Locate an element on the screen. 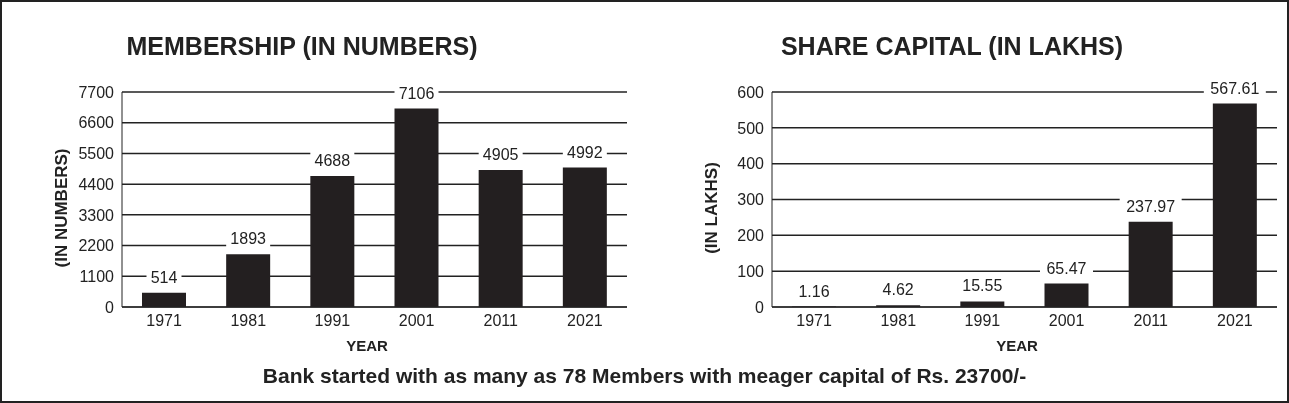 This screenshot has width=1289, height=403. y-tick-label: 500 is located at coordinates (751, 128).